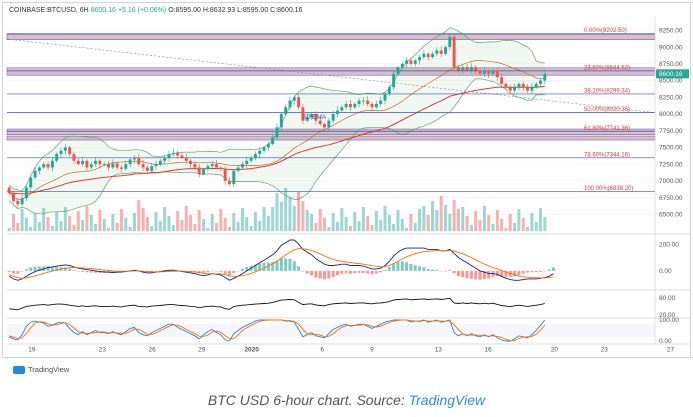  What do you see at coordinates (608, 189) in the screenshot?
I see `fib-level-label: 100.00%(6838.20)` at bounding box center [608, 189].